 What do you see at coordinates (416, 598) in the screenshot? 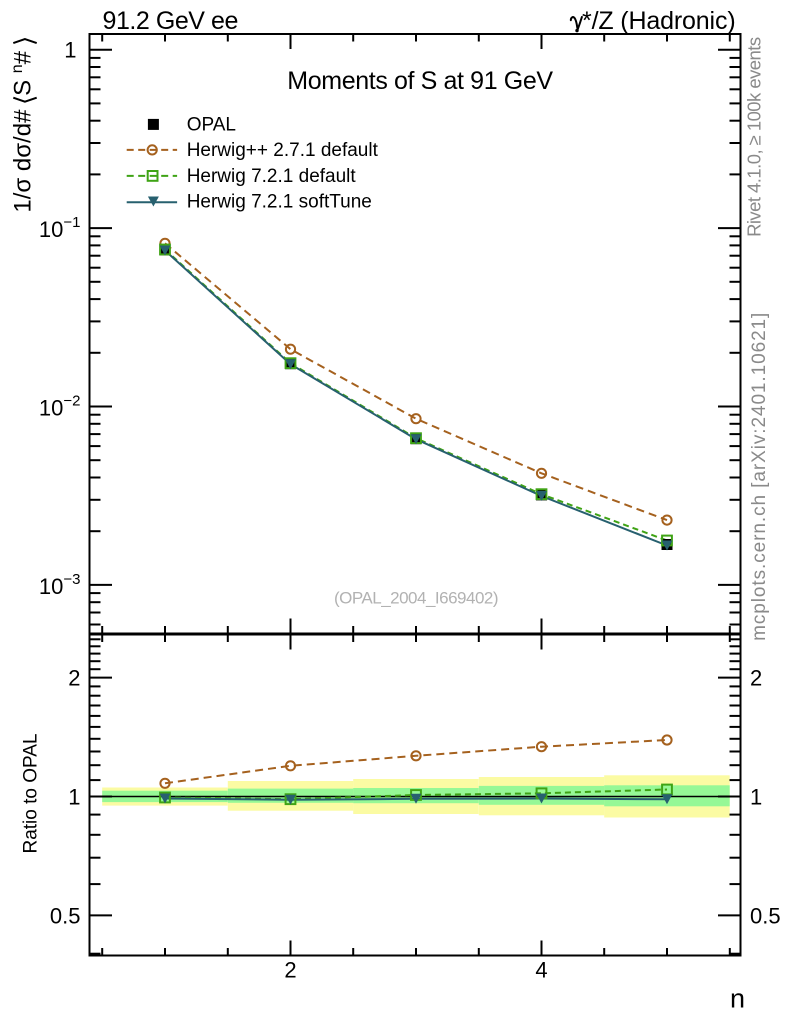
I see `svg-text: (OPAL_2004_I669402)` at bounding box center [416, 598].